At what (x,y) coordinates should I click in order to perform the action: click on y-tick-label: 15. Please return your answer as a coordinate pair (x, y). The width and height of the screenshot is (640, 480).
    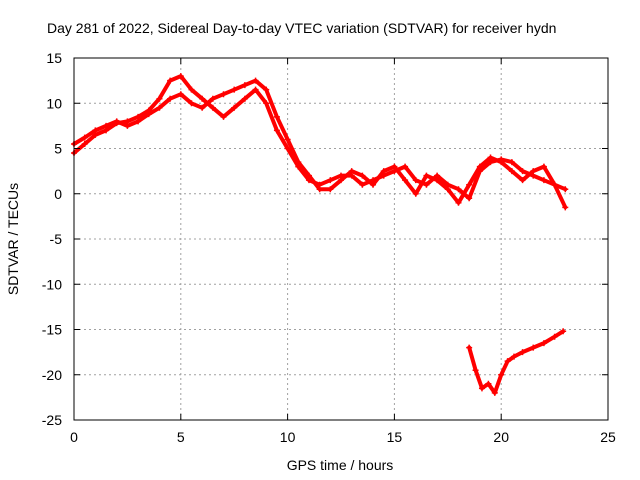
    Looking at the image, I should click on (54, 58).